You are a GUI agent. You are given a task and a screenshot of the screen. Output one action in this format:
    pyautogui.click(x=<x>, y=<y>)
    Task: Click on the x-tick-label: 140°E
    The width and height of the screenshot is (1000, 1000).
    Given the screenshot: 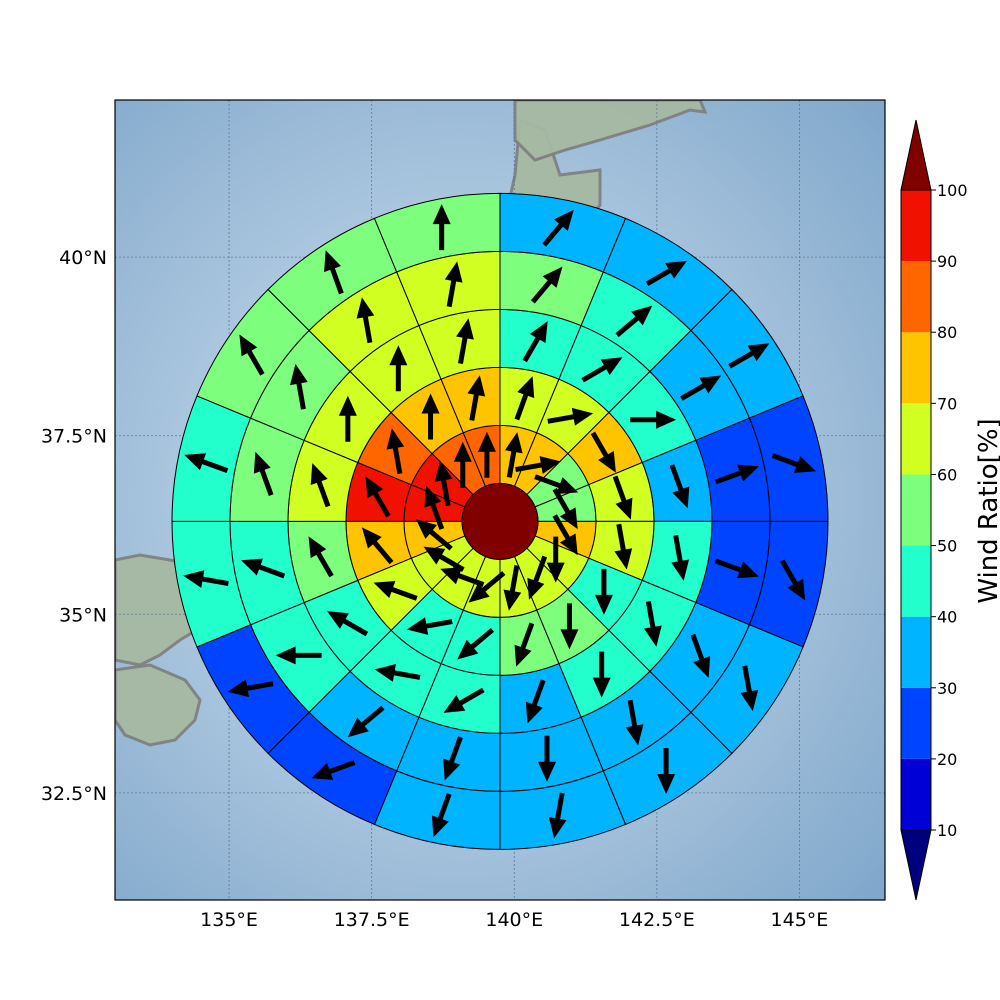 What is the action you would take?
    pyautogui.click(x=514, y=920)
    